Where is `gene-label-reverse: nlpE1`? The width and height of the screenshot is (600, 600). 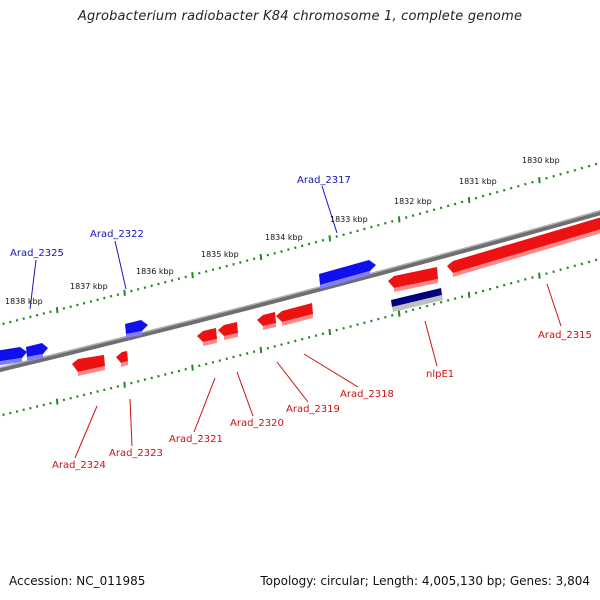 gene-label-reverse: nlpE1 is located at coordinates (440, 374).